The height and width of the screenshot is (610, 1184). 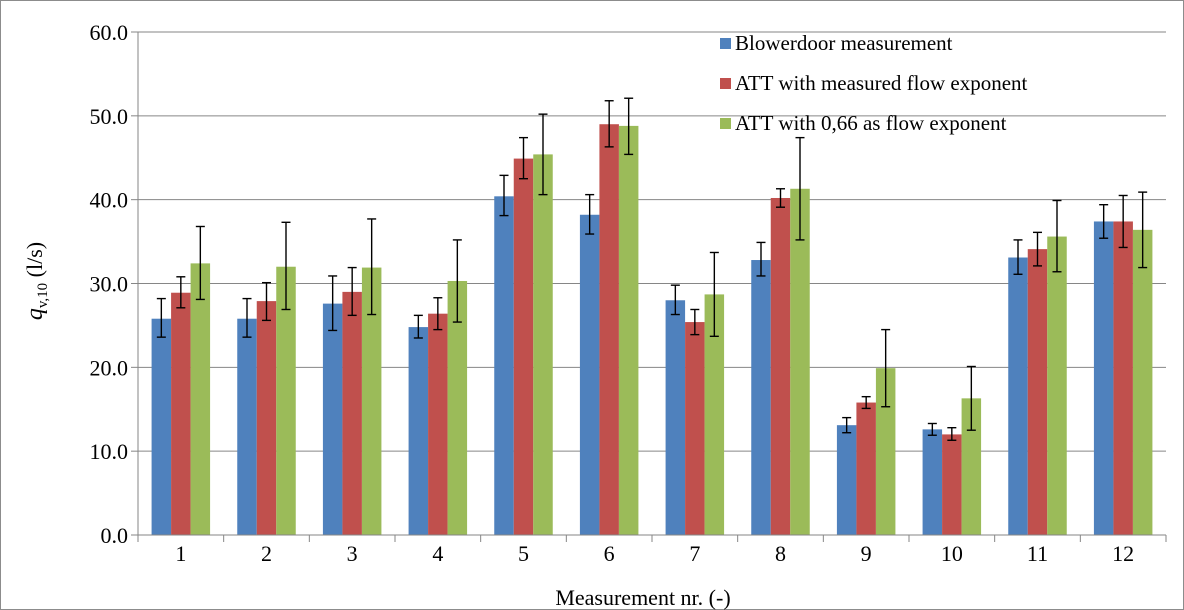 I want to click on legend-label: ATT with 0,66 as flow exponent, so click(x=871, y=123).